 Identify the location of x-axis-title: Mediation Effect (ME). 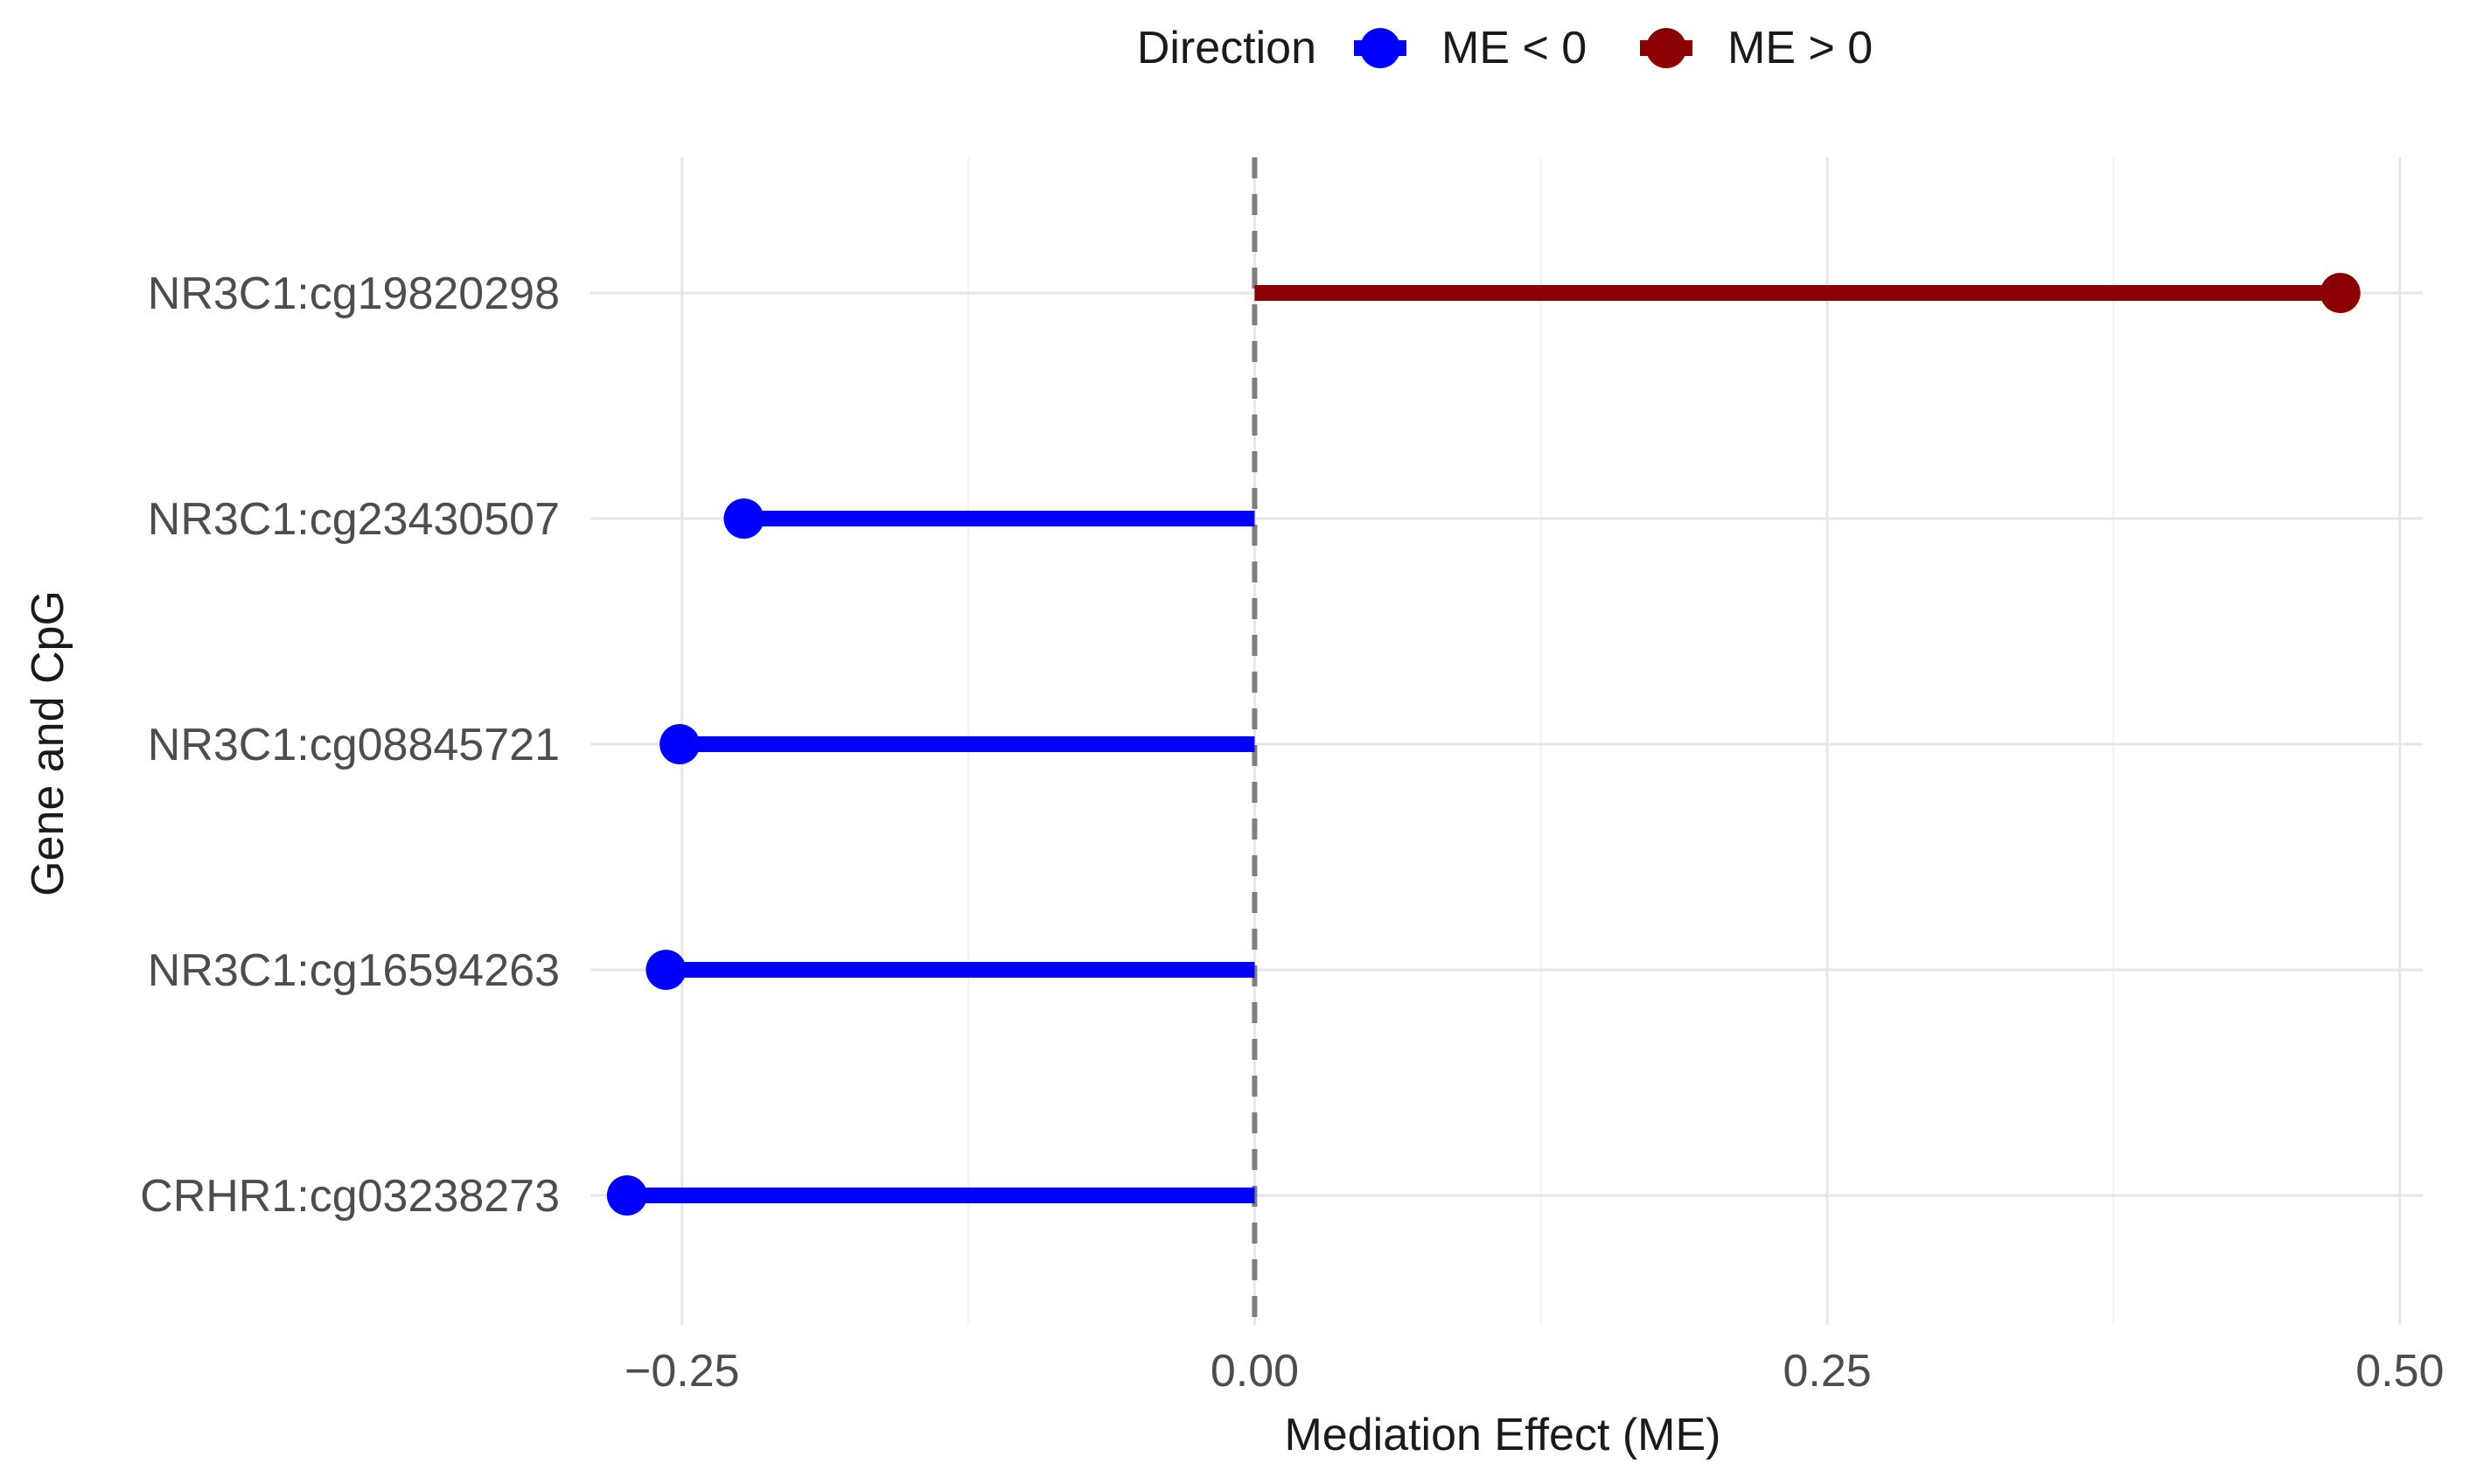
(1502, 1435).